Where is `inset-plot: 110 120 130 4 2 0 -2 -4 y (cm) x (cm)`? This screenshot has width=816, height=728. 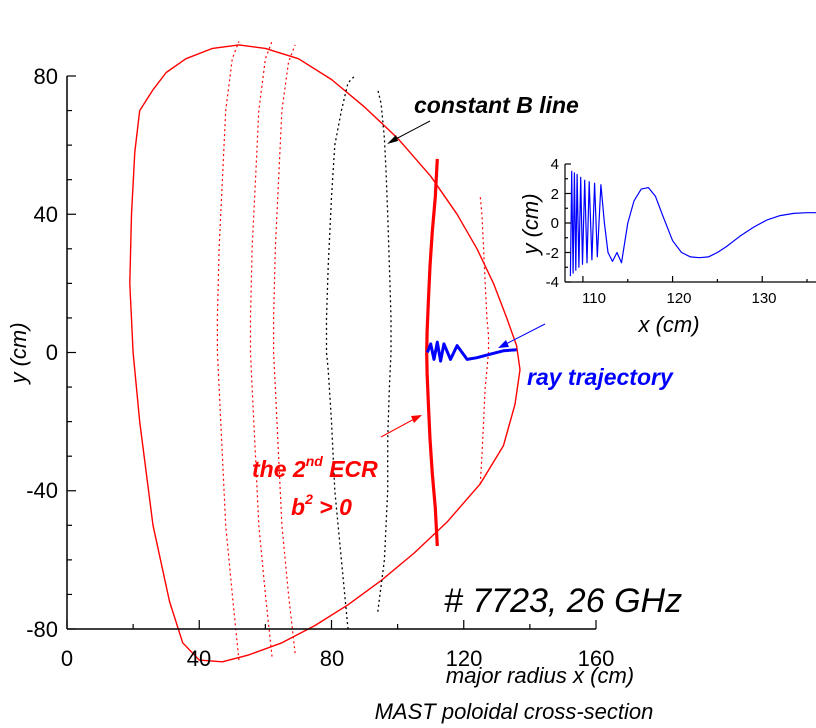
inset-plot: 110 120 130 4 2 0 -2 -4 y (cm) x (cm) is located at coordinates (667, 246).